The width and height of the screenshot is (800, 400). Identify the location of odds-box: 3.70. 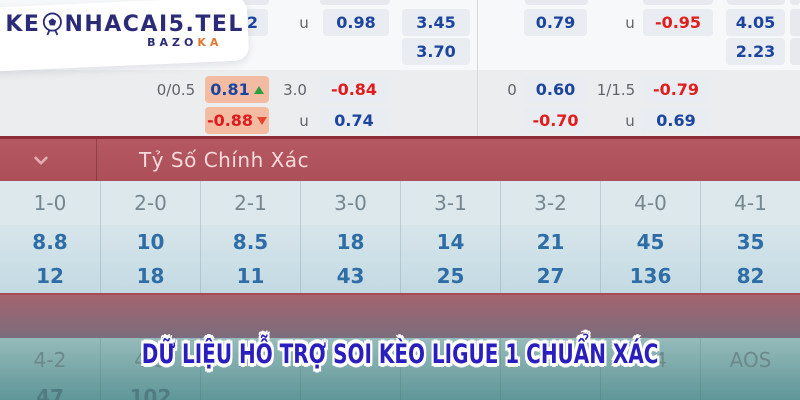
(436, 51).